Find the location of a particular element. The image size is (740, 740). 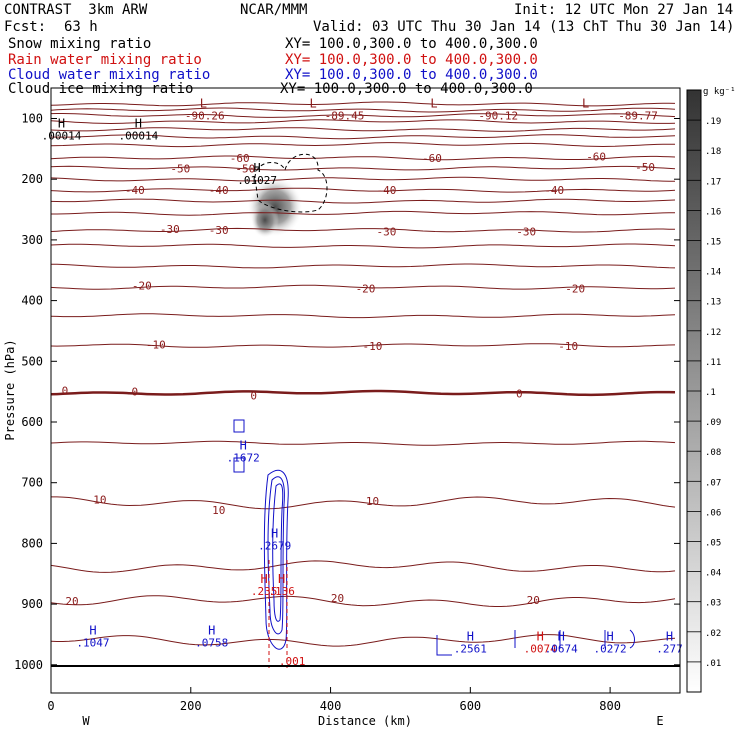

field-cloudice-xy: XY= 100.0,300.0 to 400.0,300.0 is located at coordinates (406, 89).